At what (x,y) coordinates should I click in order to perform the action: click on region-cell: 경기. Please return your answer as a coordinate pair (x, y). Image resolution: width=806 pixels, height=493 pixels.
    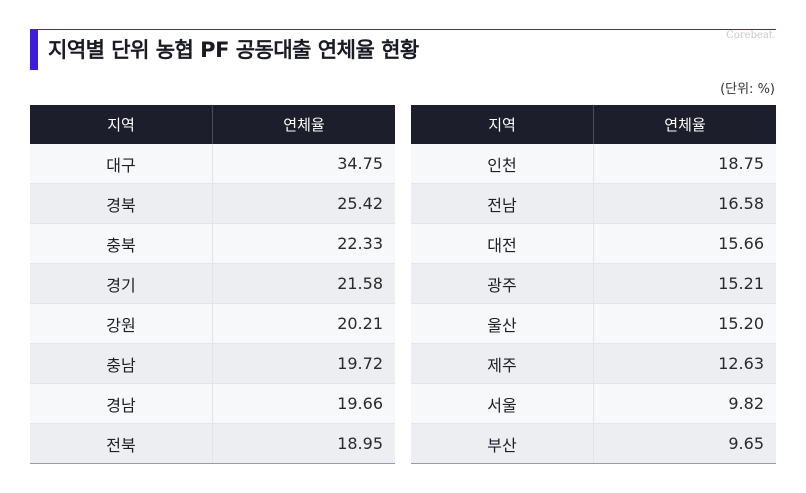
    Looking at the image, I should click on (121, 283).